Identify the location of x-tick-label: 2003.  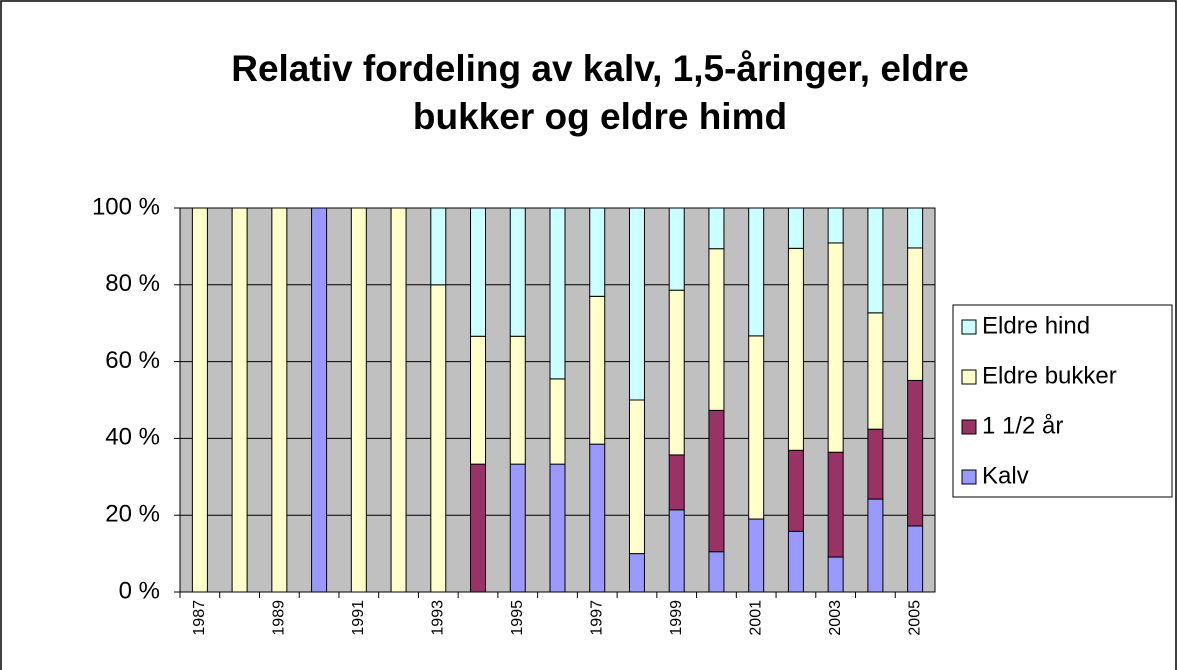
(835, 618).